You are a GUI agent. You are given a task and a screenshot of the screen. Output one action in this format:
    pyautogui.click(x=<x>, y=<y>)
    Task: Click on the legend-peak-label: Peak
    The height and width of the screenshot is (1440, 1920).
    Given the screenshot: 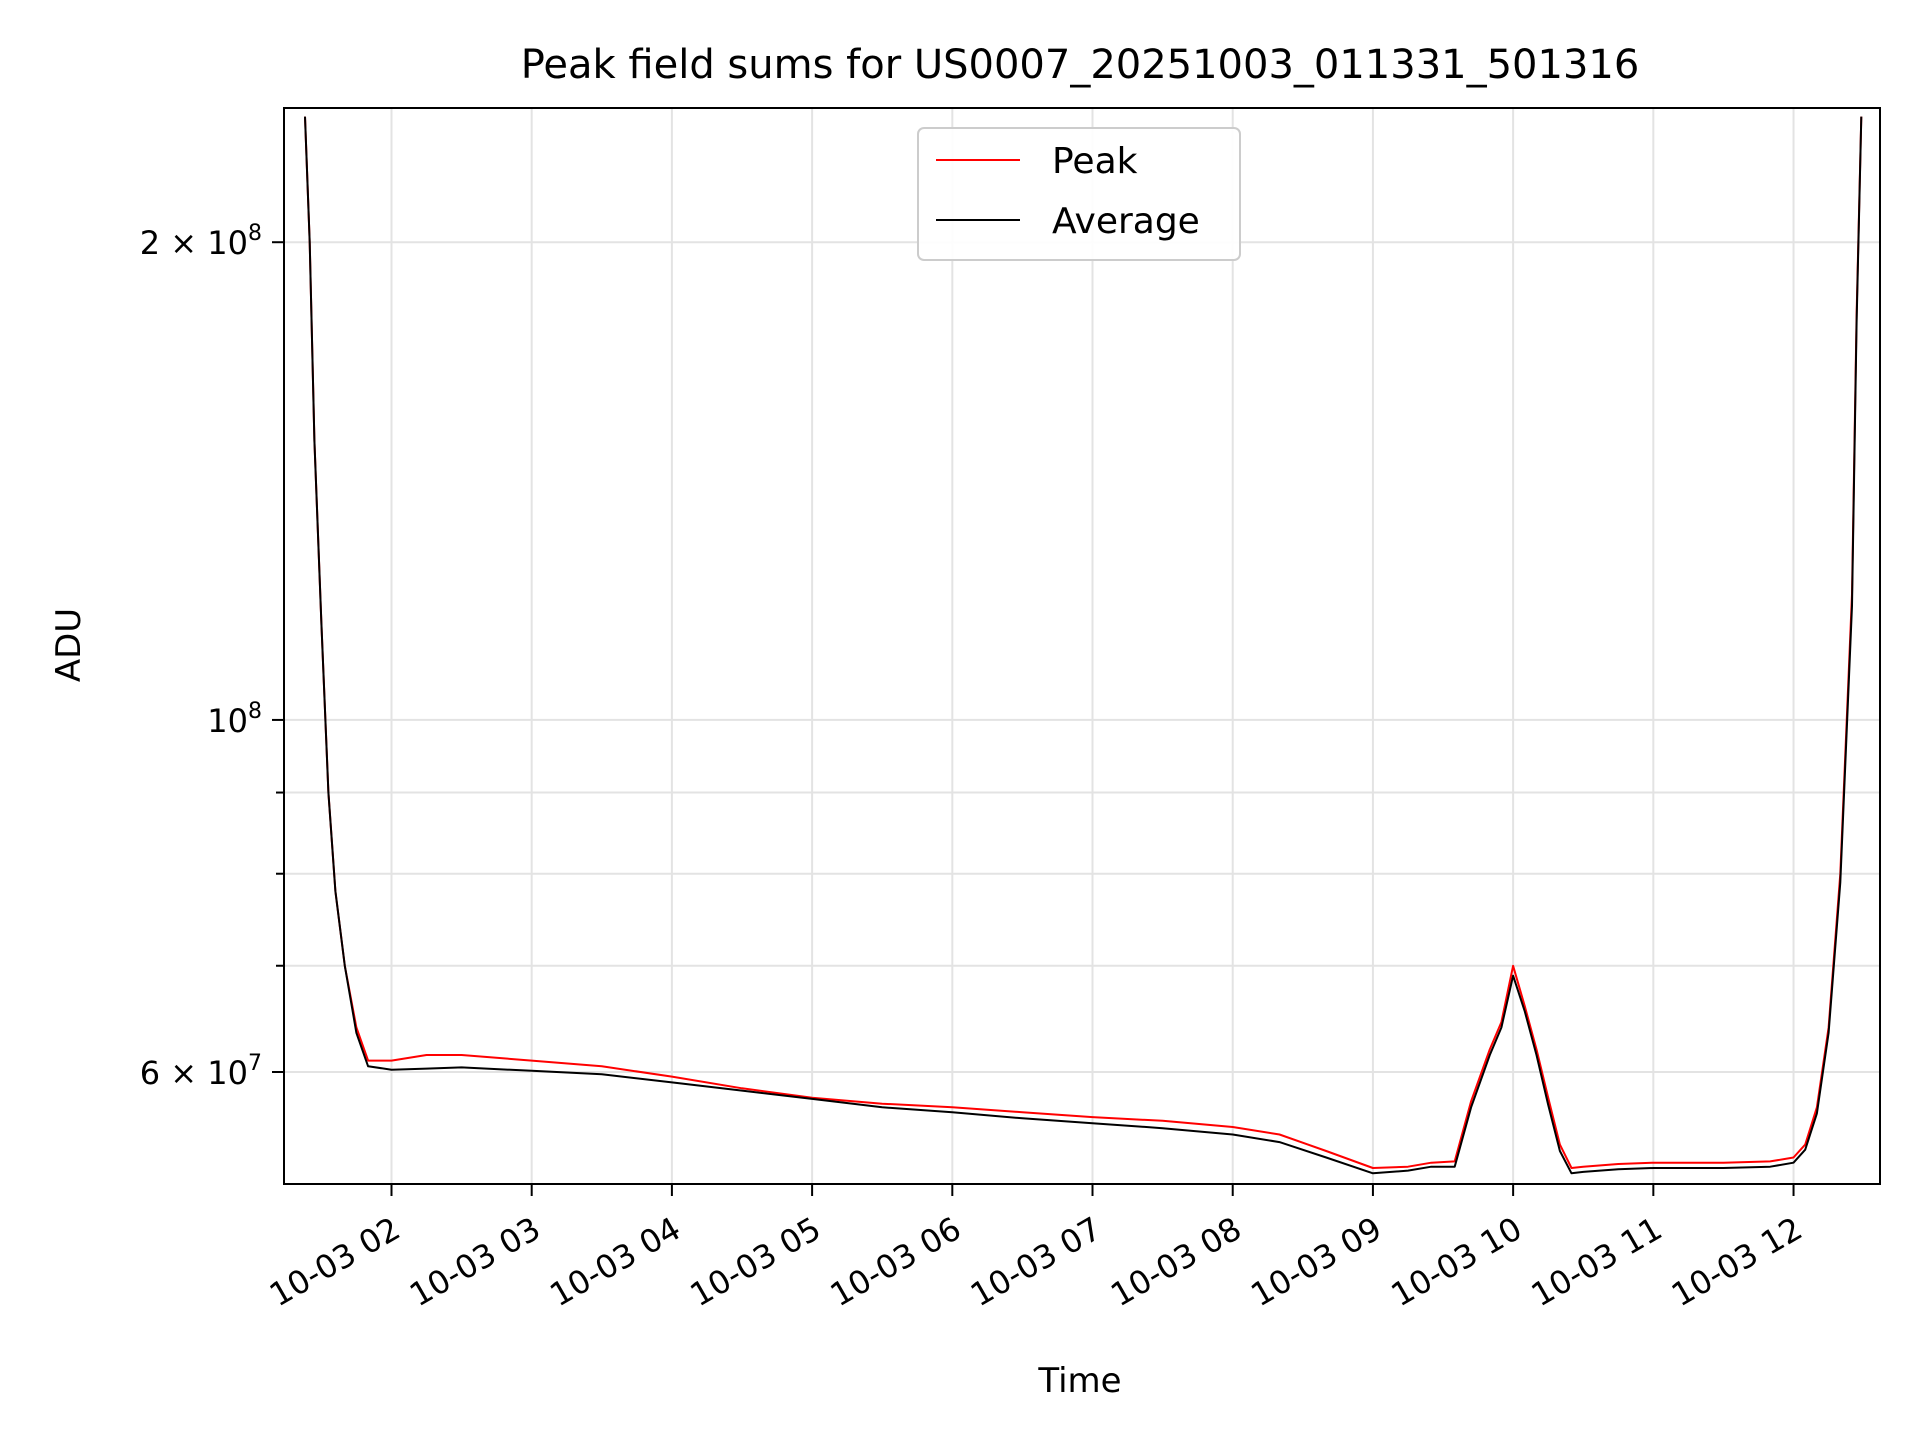 What is the action you would take?
    pyautogui.click(x=1095, y=161)
    